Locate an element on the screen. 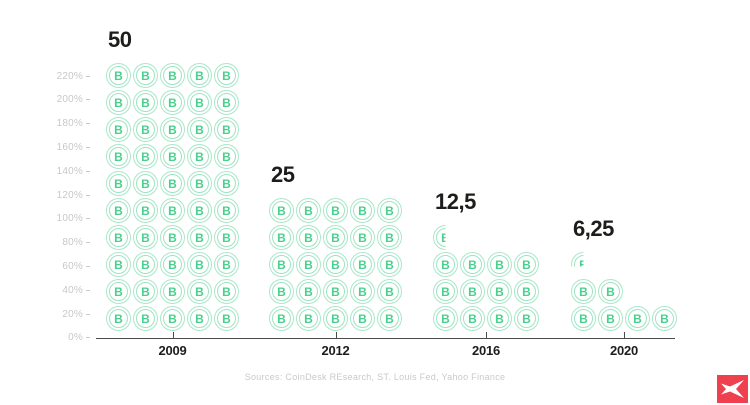  reward-group-2020: 6,25 B B B B B B B is located at coordinates (624, 274).